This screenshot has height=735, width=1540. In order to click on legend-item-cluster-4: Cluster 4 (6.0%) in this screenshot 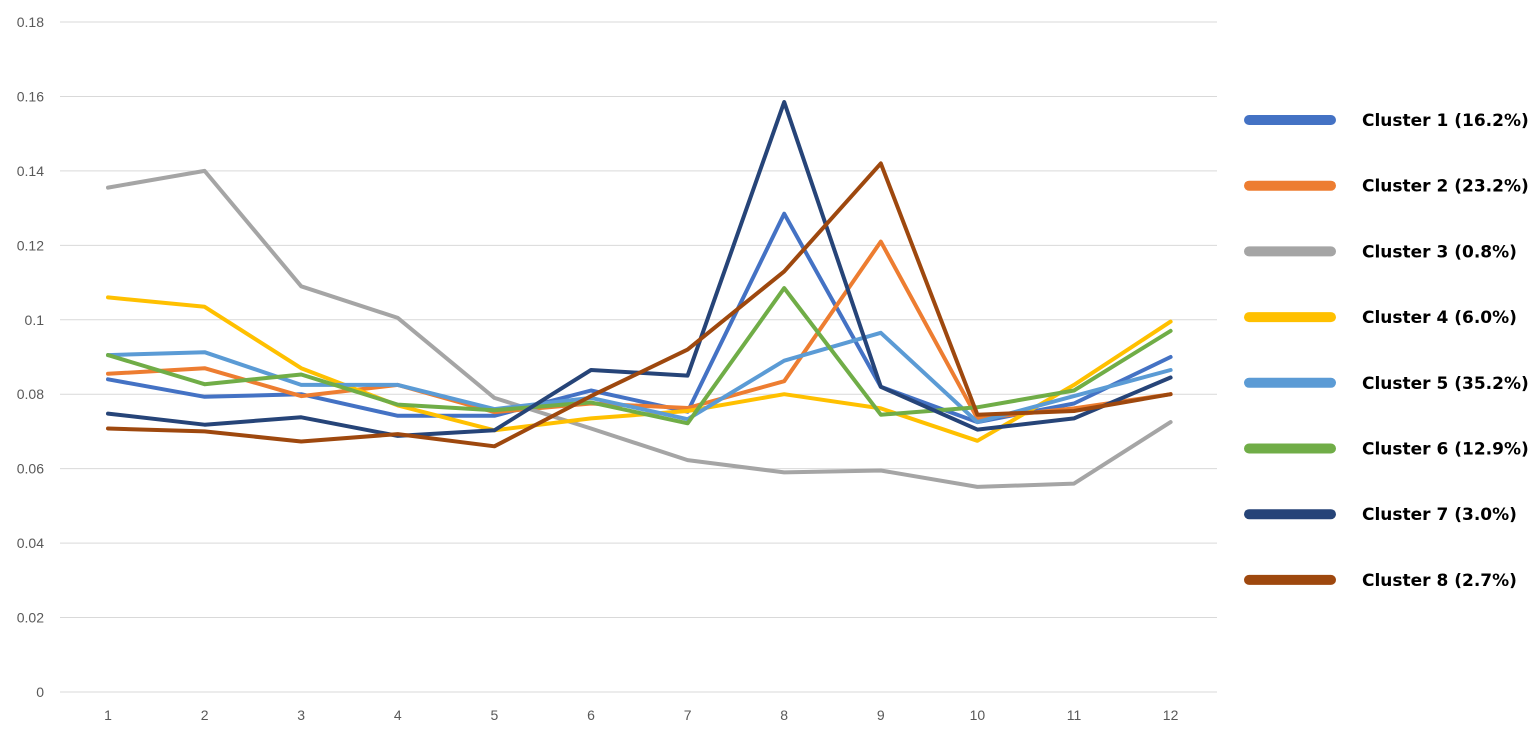, I will do `click(1380, 318)`.